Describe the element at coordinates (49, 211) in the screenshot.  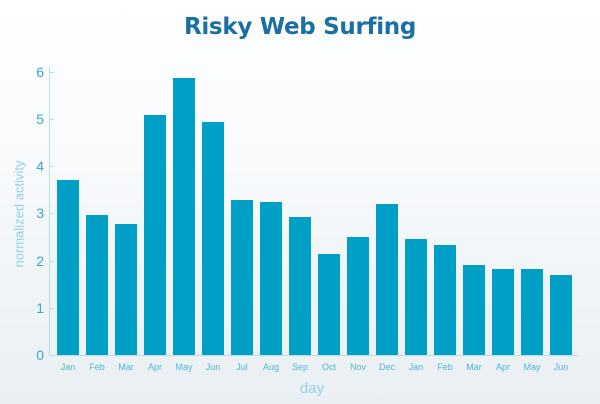
I see `y-axis` at that location.